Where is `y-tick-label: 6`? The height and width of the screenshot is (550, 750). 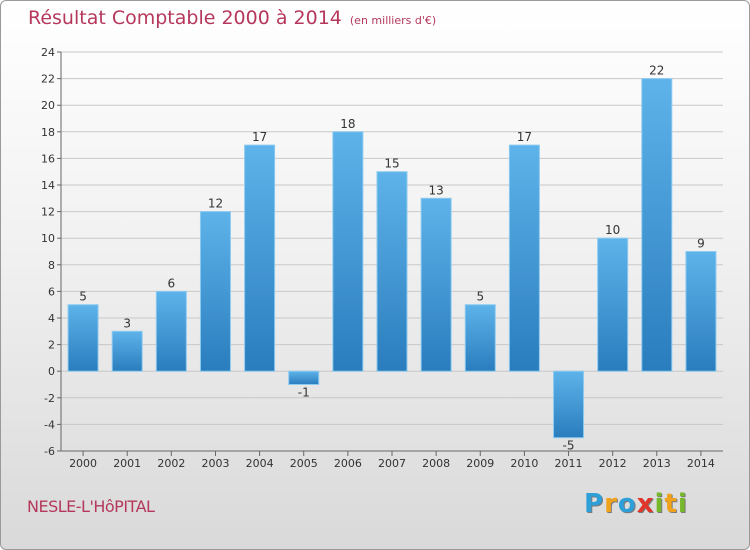
y-tick-label: 6 is located at coordinates (51, 291).